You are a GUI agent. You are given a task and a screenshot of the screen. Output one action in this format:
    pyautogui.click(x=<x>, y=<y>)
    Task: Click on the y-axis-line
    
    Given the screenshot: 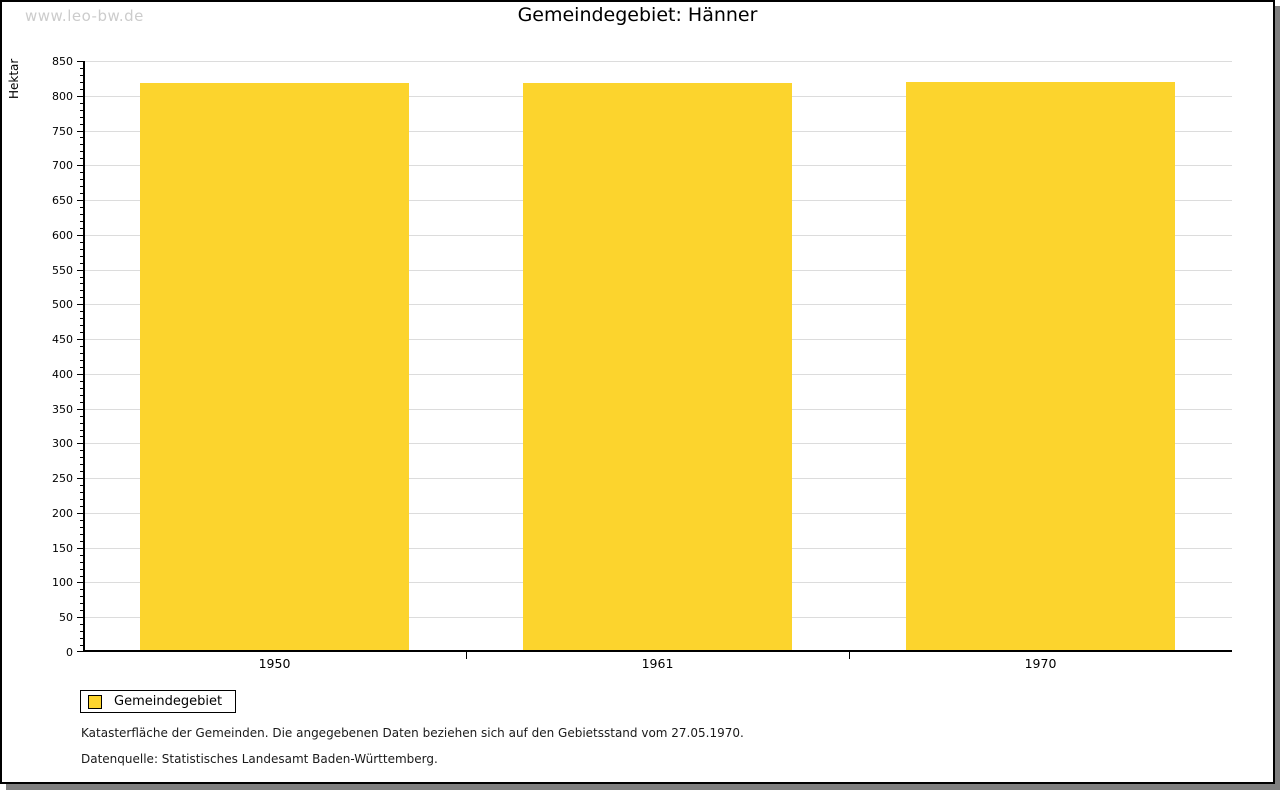 What is the action you would take?
    pyautogui.click(x=84, y=356)
    